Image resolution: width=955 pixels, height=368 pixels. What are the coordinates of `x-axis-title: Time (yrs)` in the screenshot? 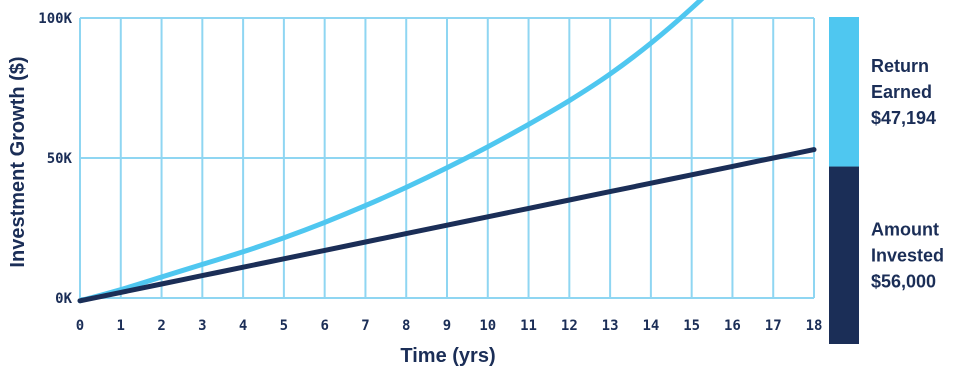 It's located at (447, 356).